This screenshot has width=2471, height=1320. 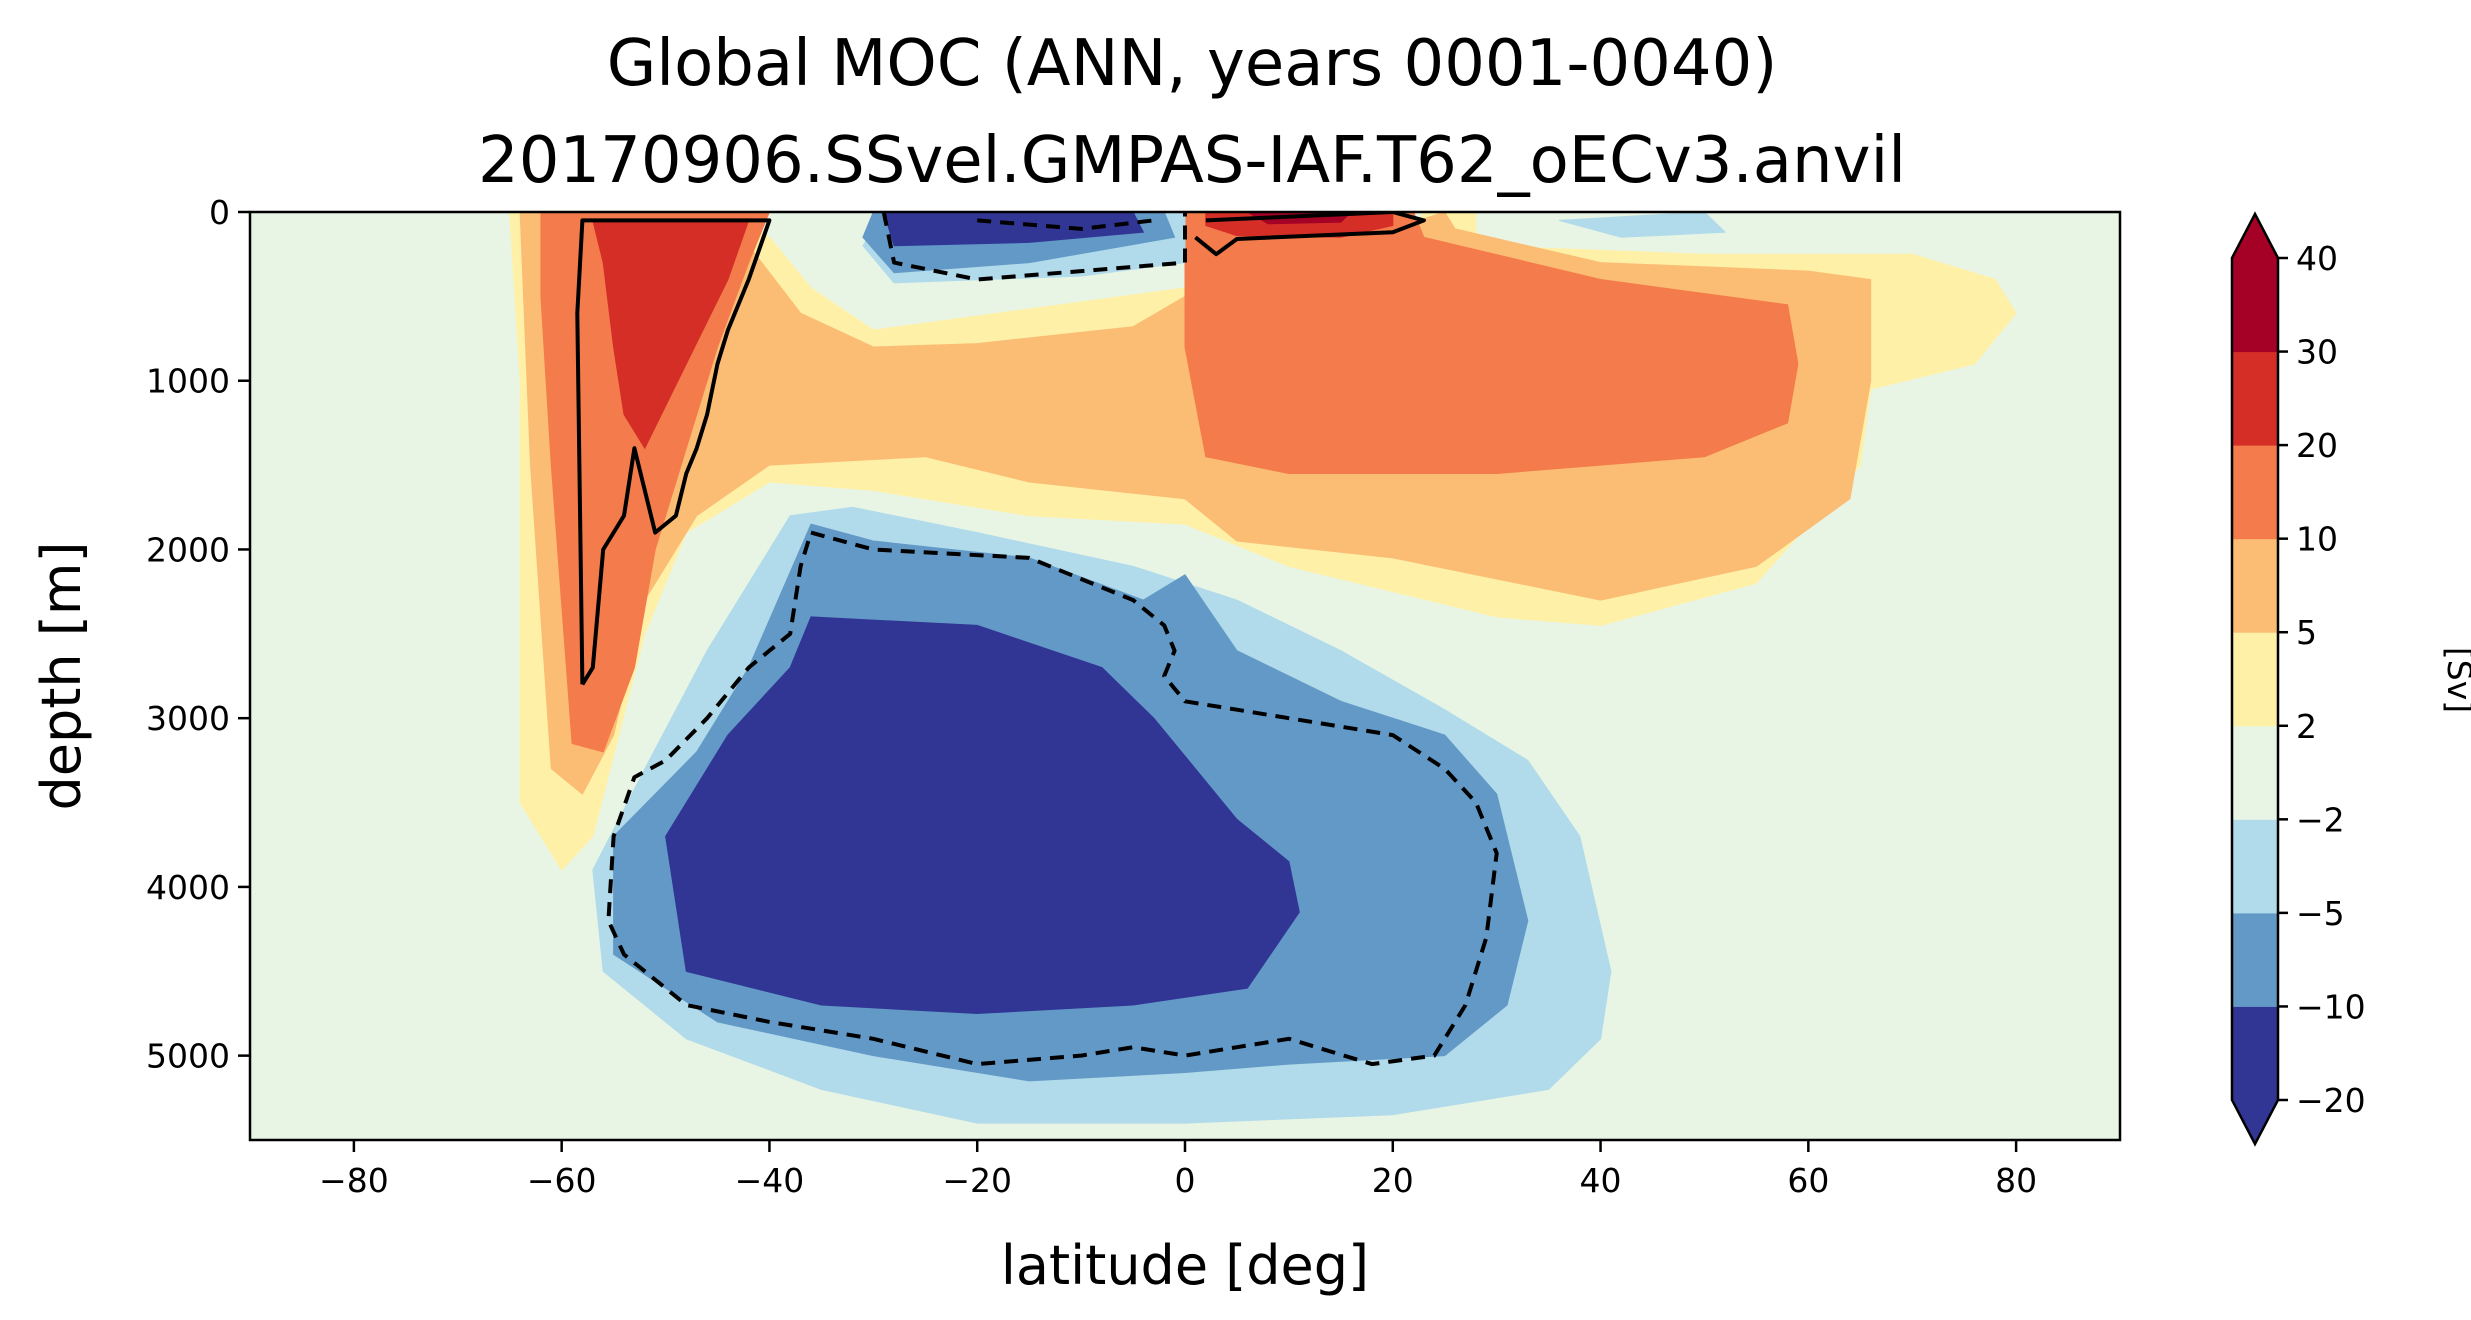 What do you see at coordinates (1185, 1180) in the screenshot?
I see `x-tick-label-4: 0` at bounding box center [1185, 1180].